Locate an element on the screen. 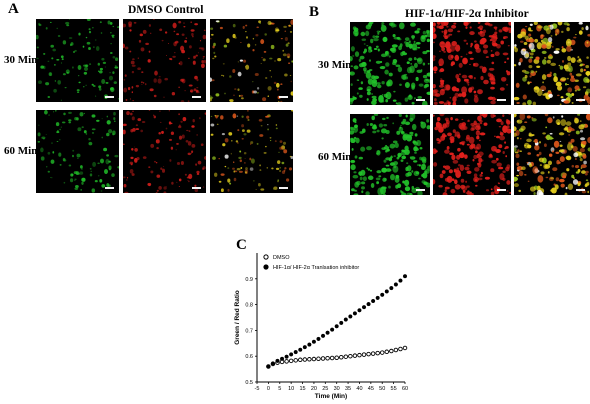 The width and height of the screenshot is (590, 404). x-tick-label: -5 is located at coordinates (257, 389).